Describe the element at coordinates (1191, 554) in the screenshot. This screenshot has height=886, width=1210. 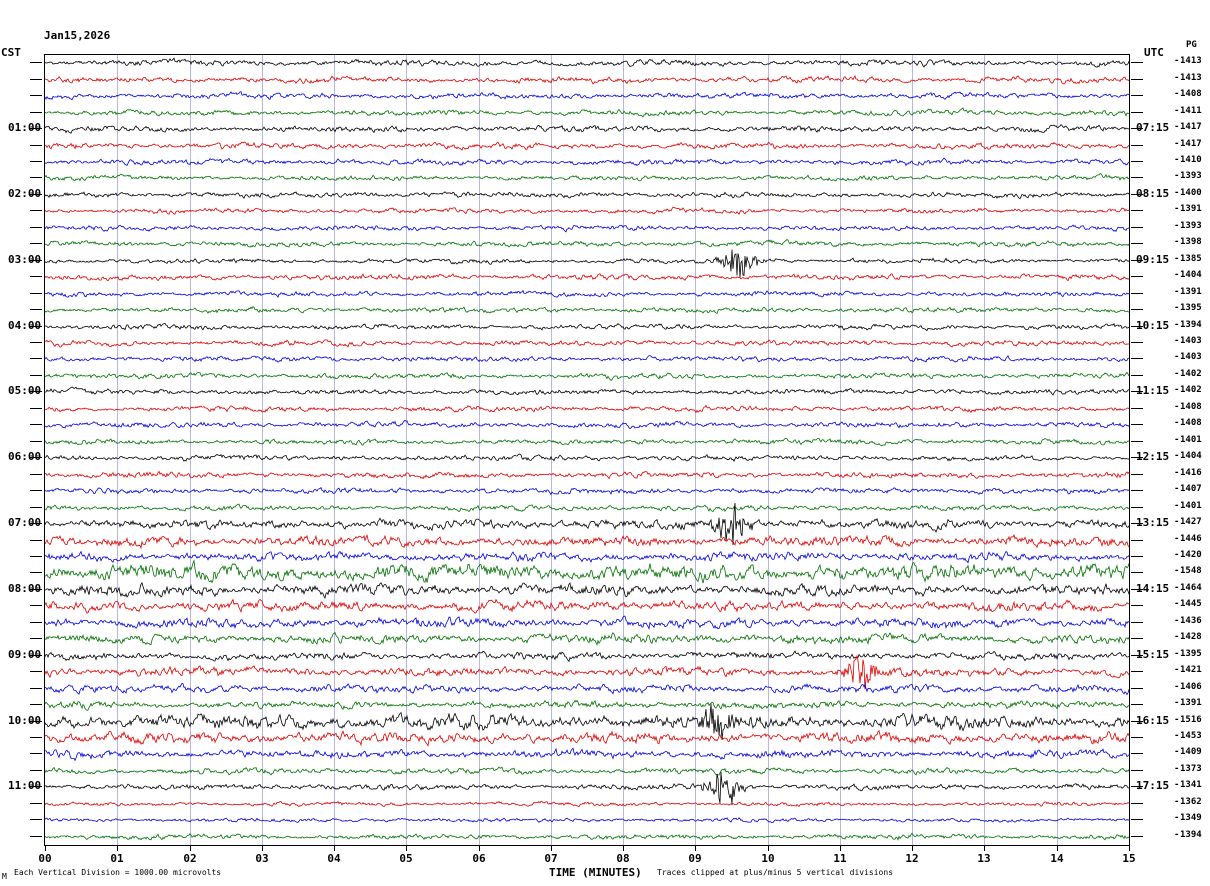
I see `amplitude-value: 1420` at that location.